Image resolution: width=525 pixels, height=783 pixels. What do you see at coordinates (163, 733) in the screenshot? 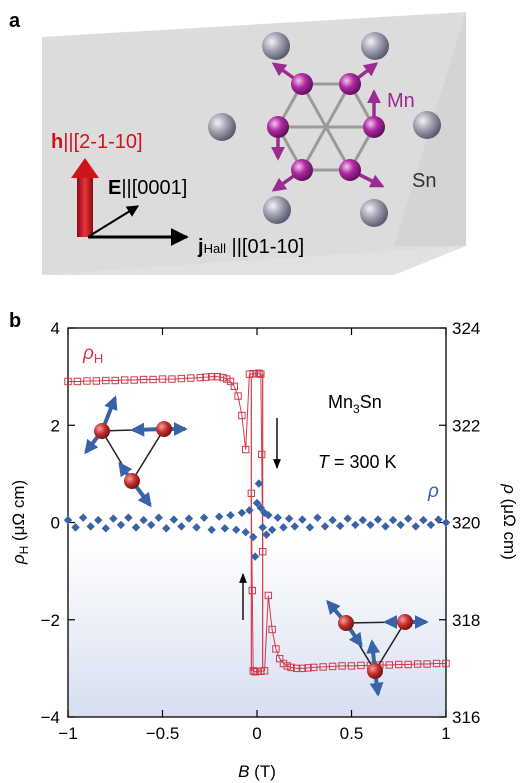
I see `x-tick-label: −0.5` at bounding box center [163, 733].